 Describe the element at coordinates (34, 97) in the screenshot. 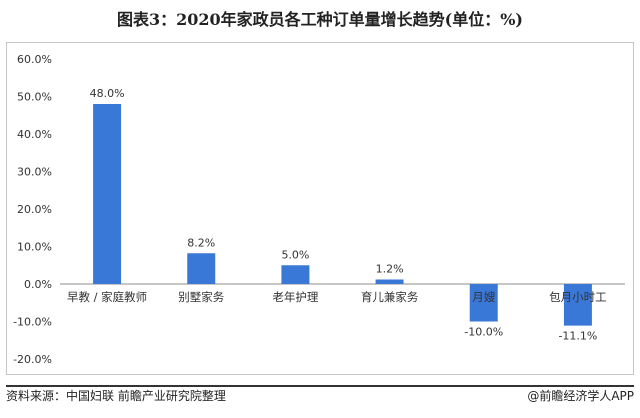

I see `y-tick-label: 50.0%` at that location.